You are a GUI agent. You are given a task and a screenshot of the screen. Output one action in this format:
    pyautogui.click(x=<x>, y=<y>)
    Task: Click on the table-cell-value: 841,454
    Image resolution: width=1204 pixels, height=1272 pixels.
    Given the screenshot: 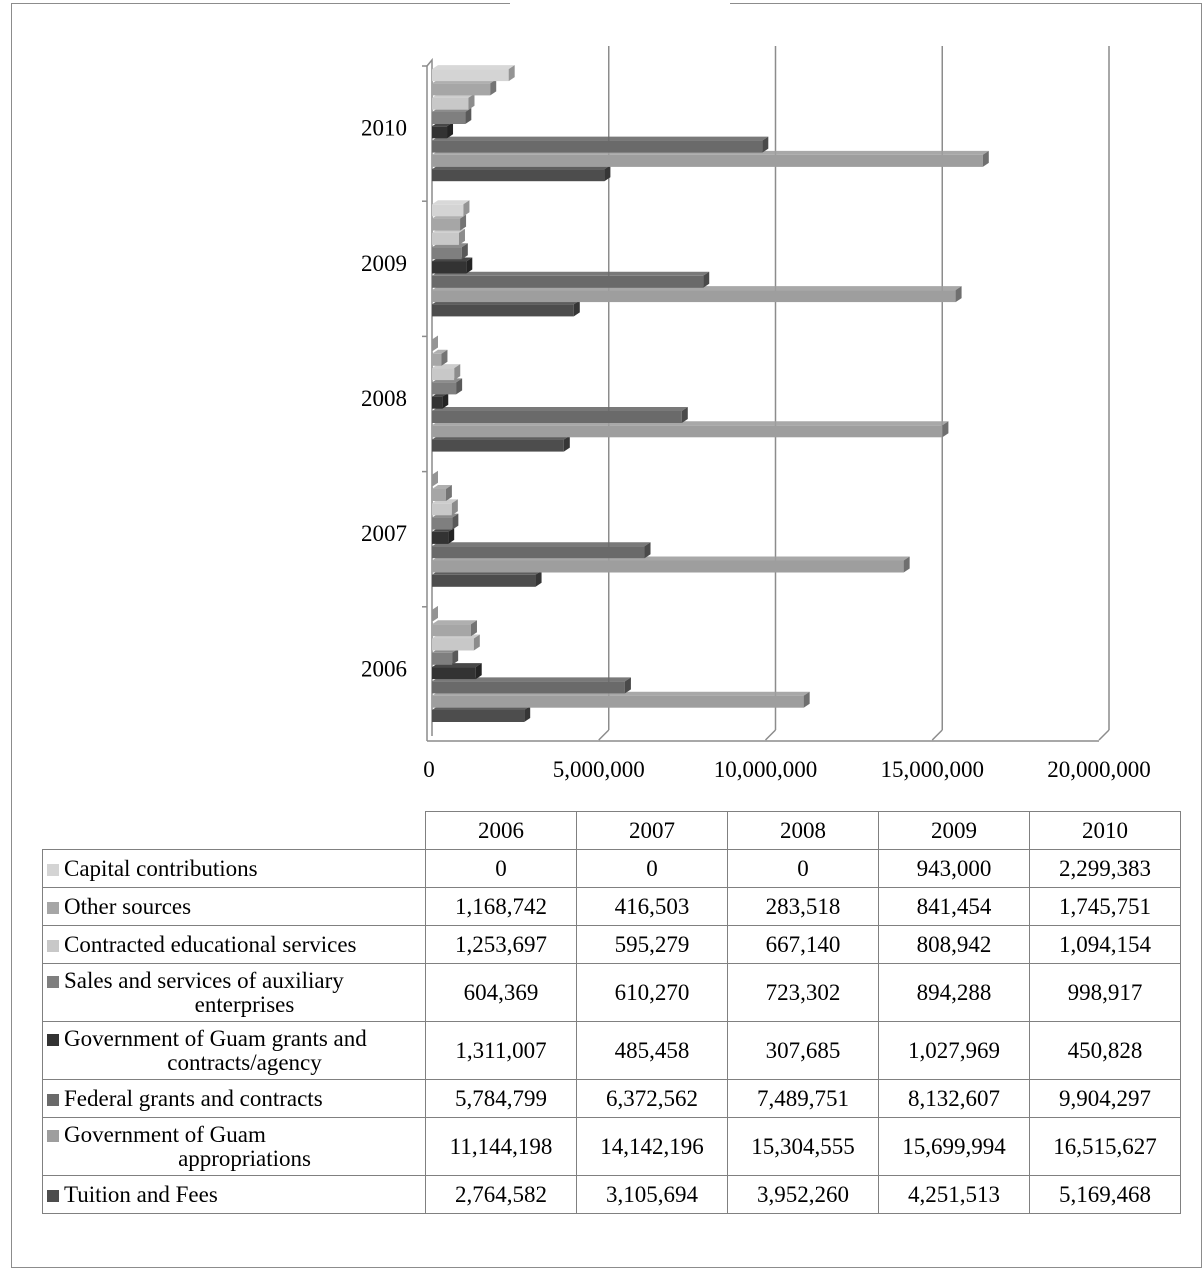 What is the action you would take?
    pyautogui.click(x=954, y=906)
    